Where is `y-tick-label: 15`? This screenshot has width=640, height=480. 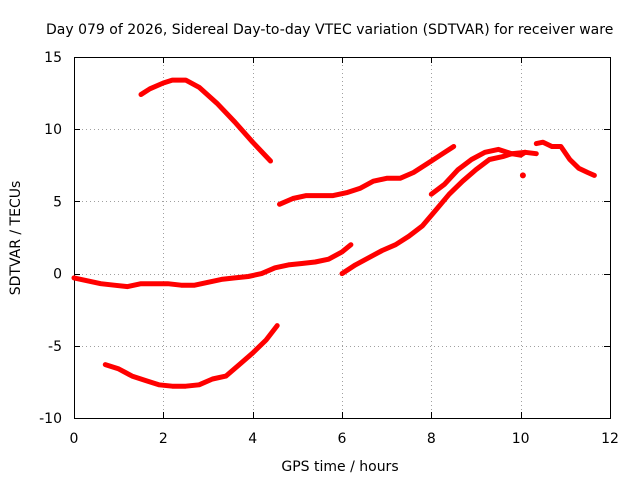 y-tick-label: 15 is located at coordinates (53, 58).